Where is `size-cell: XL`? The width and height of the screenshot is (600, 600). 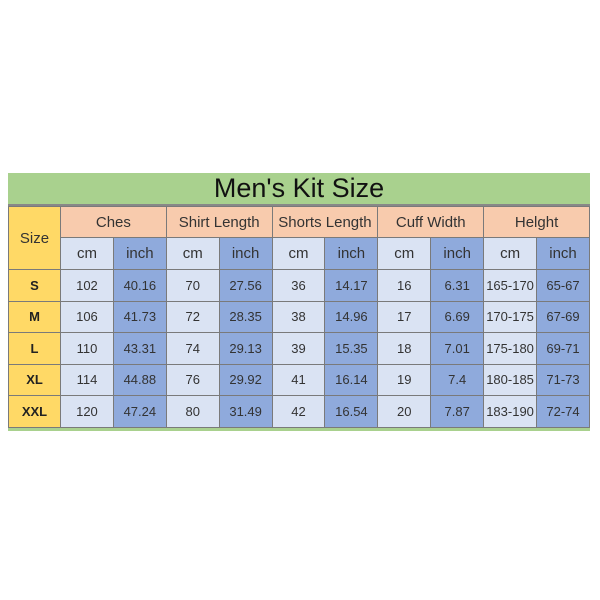 size-cell: XL is located at coordinates (34, 379).